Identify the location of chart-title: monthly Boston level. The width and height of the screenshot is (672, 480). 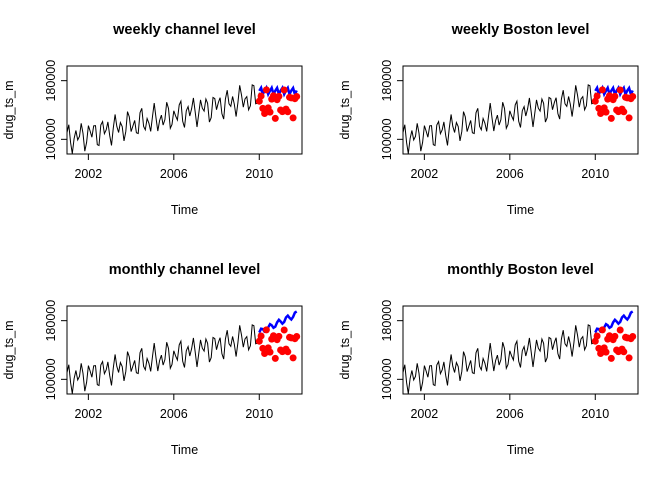
(520, 270).